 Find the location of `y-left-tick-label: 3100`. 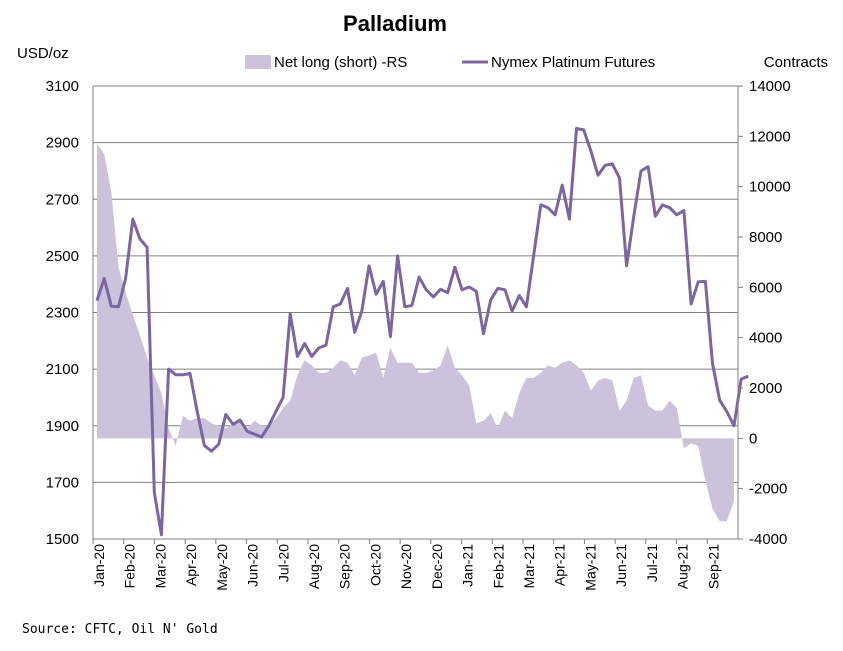

y-left-tick-label: 3100 is located at coordinates (62, 86).